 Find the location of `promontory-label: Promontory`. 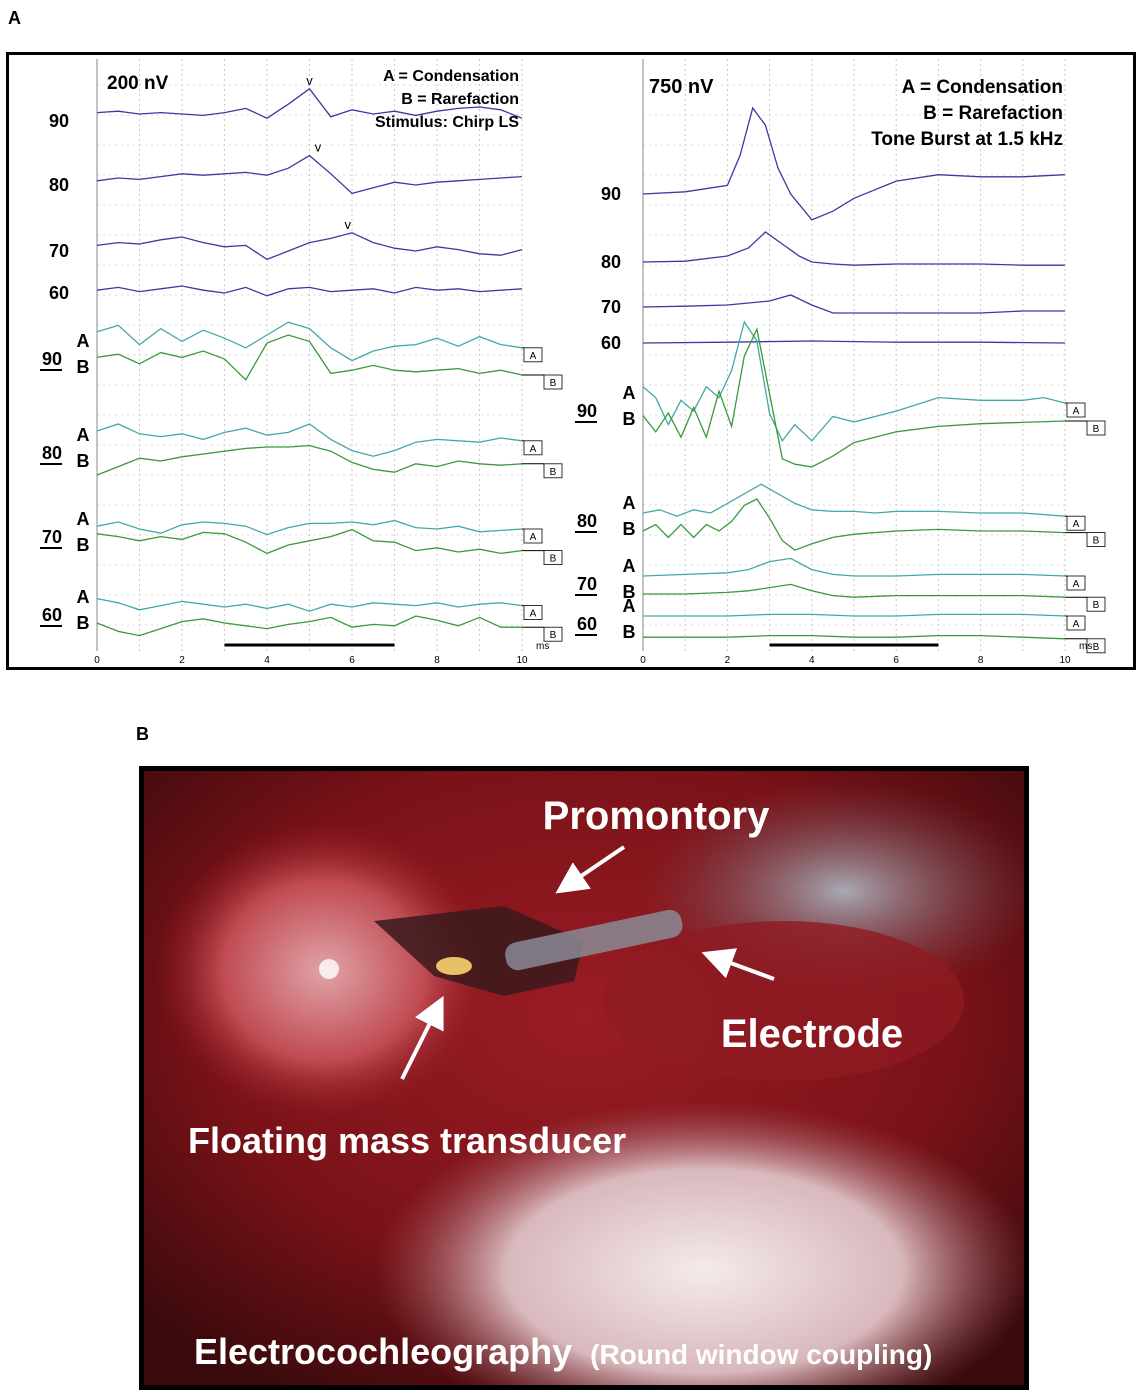

promontory-label: Promontory is located at coordinates (656, 816).